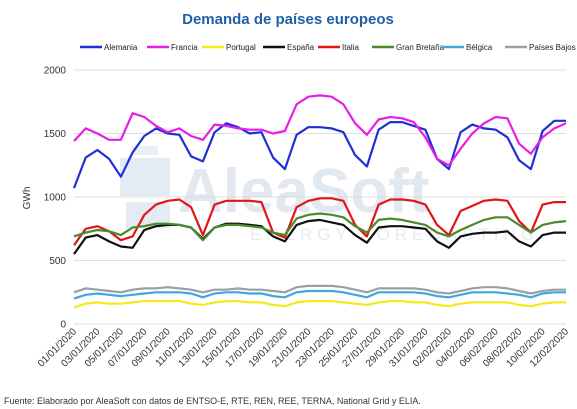 The width and height of the screenshot is (577, 409). I want to click on y-axis-label: GWh, so click(27, 198).